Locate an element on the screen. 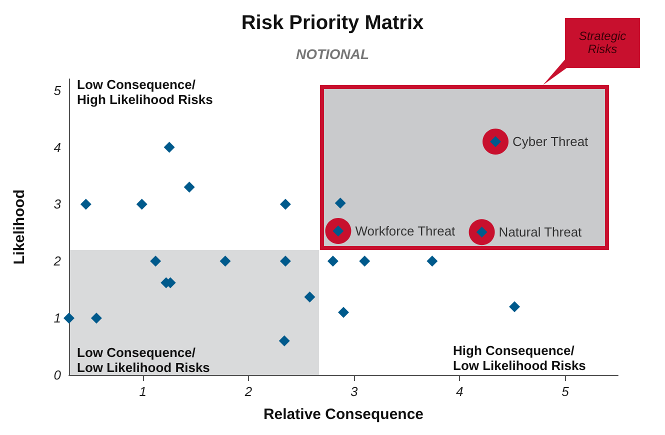  annotation: Low Consequence/ High Likelihood Risks is located at coordinates (145, 92).